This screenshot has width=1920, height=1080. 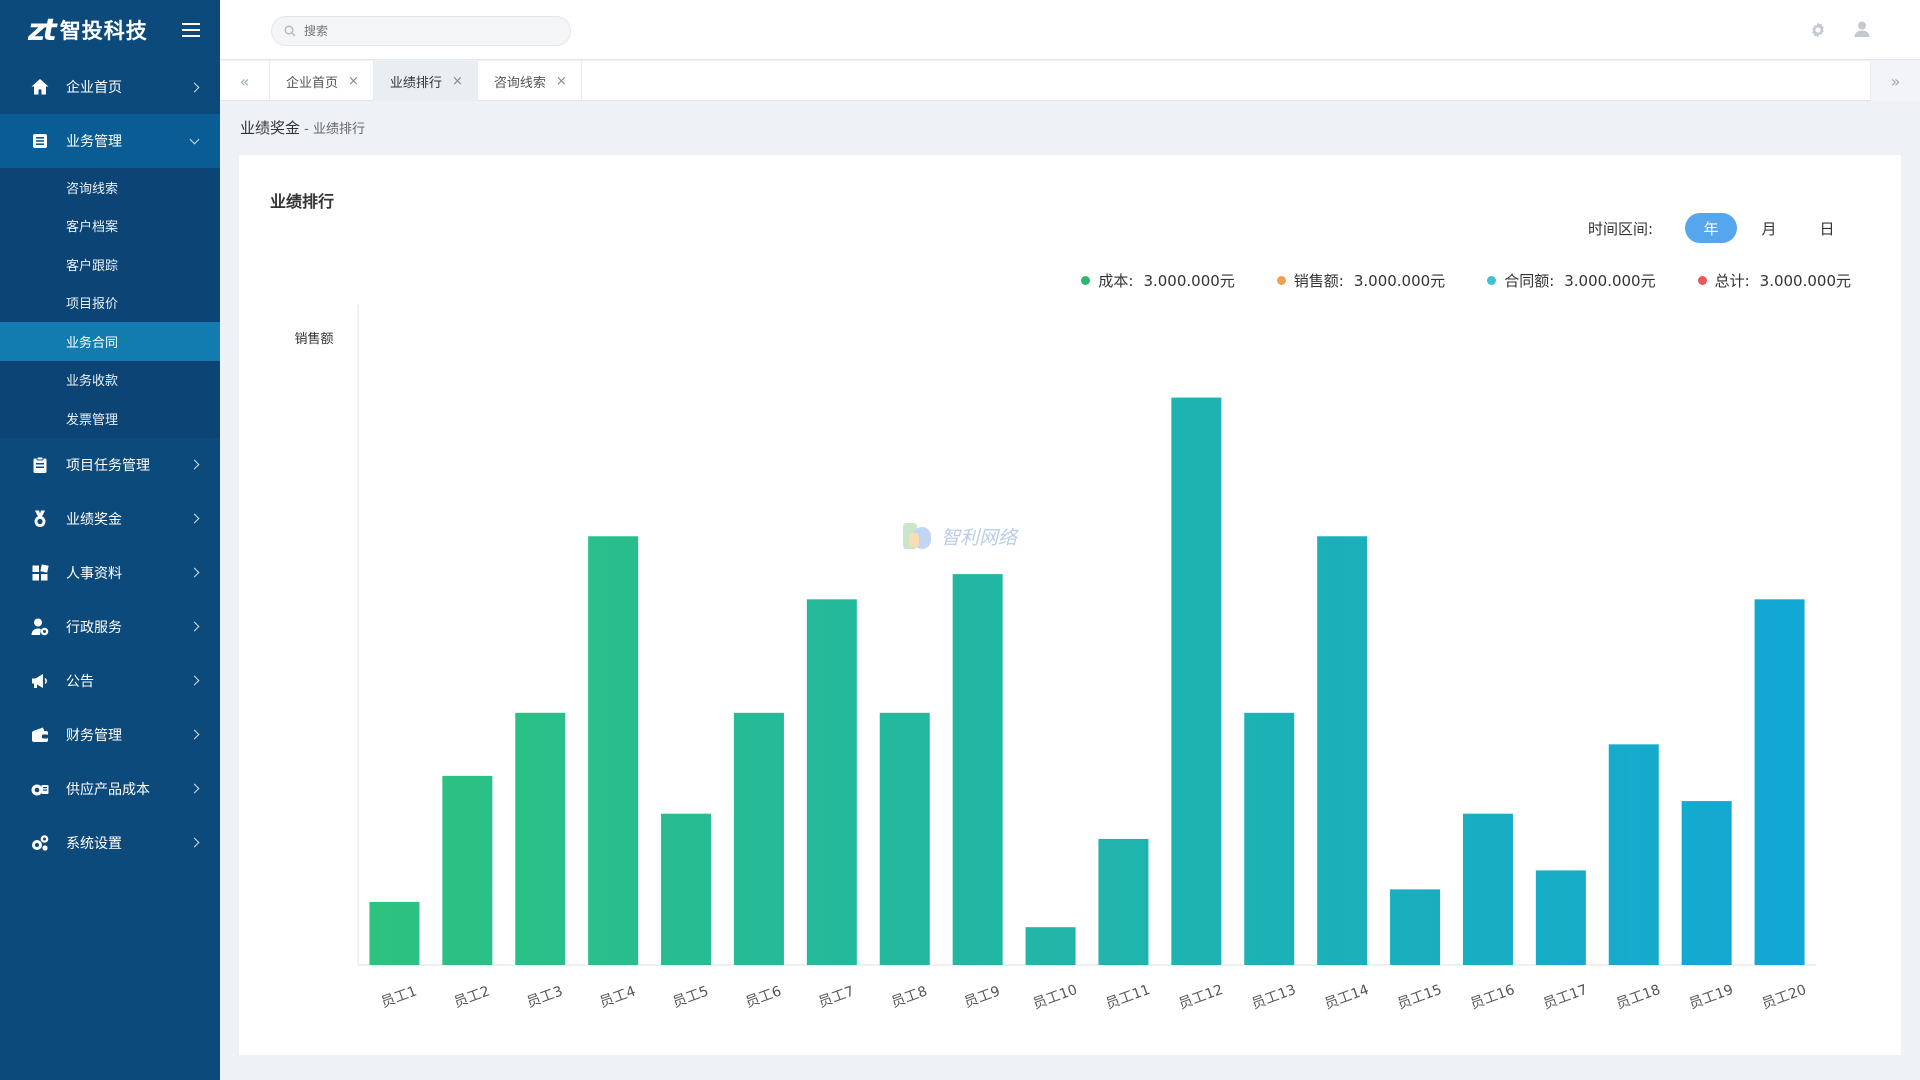 I want to click on user-icon, so click(x=1862, y=29).